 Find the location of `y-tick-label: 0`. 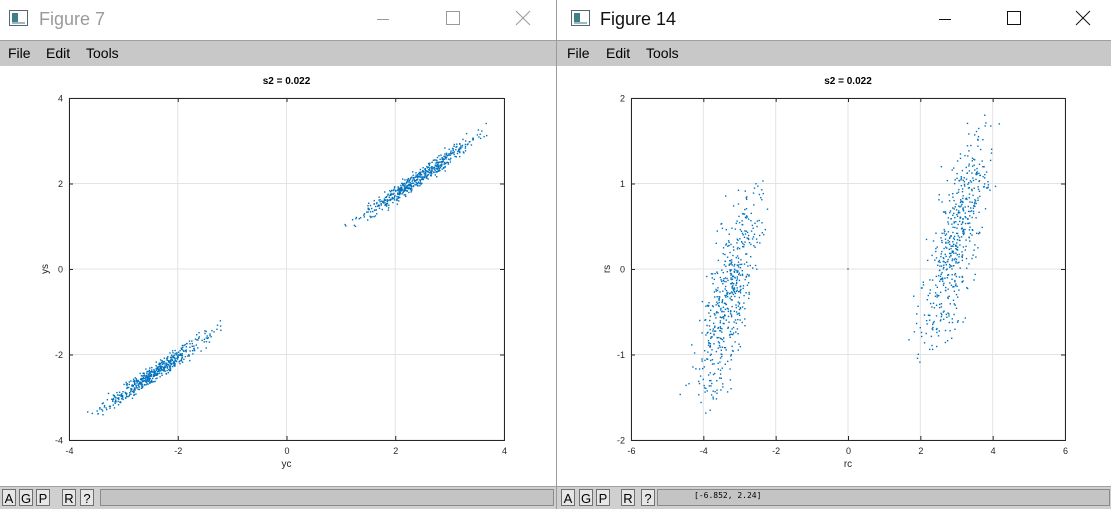

y-tick-label: 0 is located at coordinates (60, 270).